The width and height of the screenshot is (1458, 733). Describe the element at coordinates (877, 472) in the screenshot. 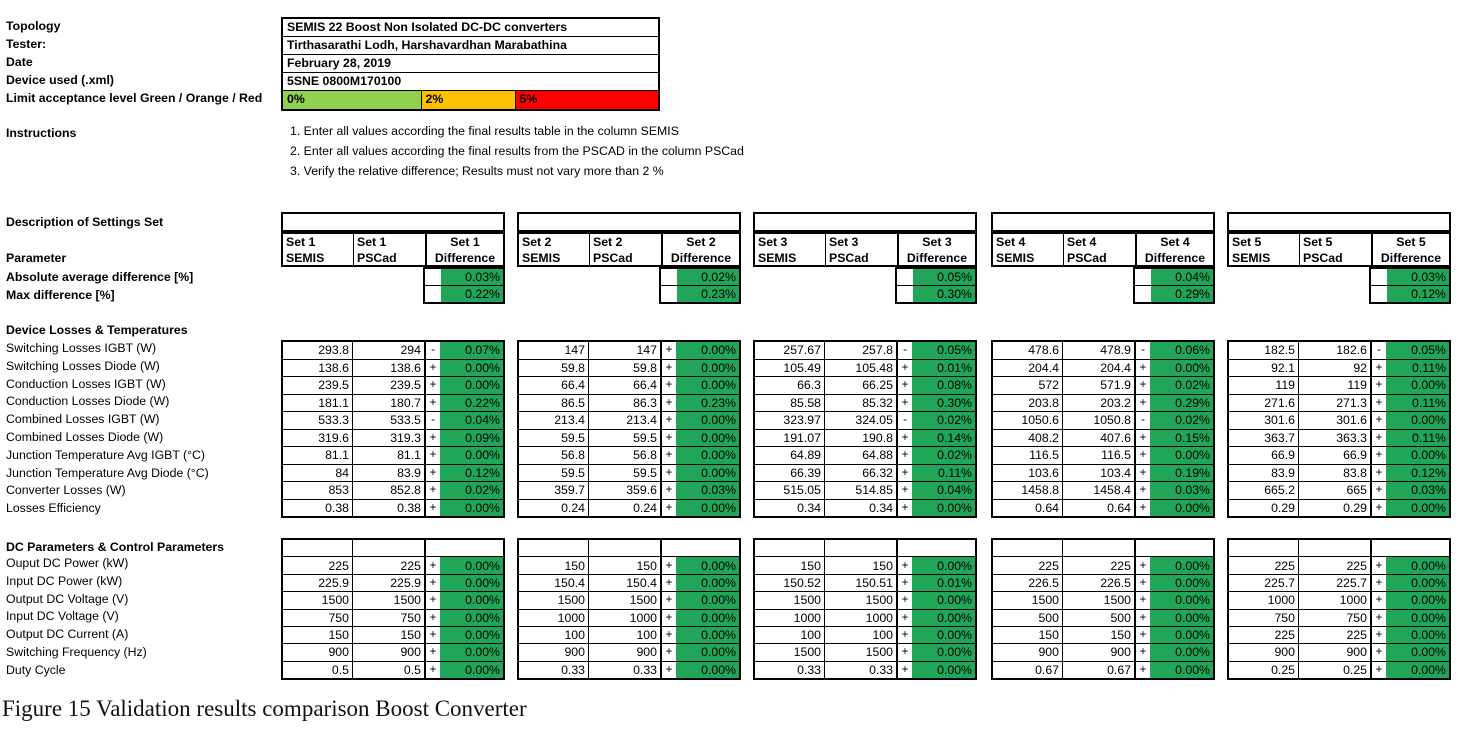

I see `cell-pscad: 66.32` at that location.